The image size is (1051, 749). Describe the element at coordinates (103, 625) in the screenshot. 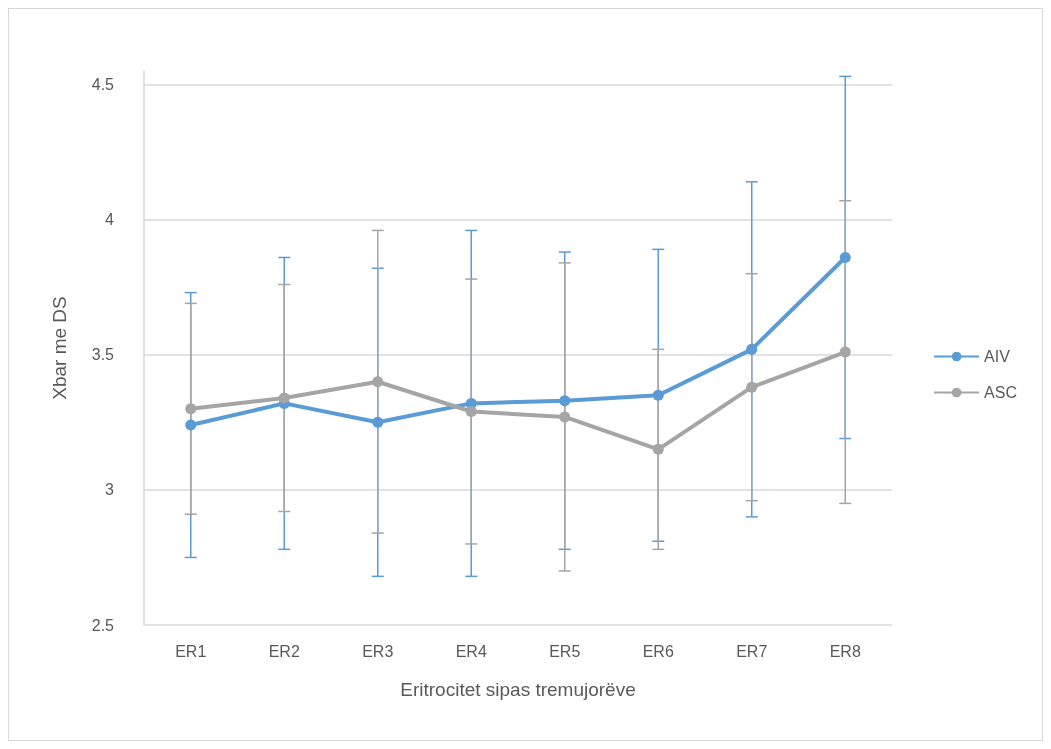

I see `y-tick-label: 2.5` at that location.